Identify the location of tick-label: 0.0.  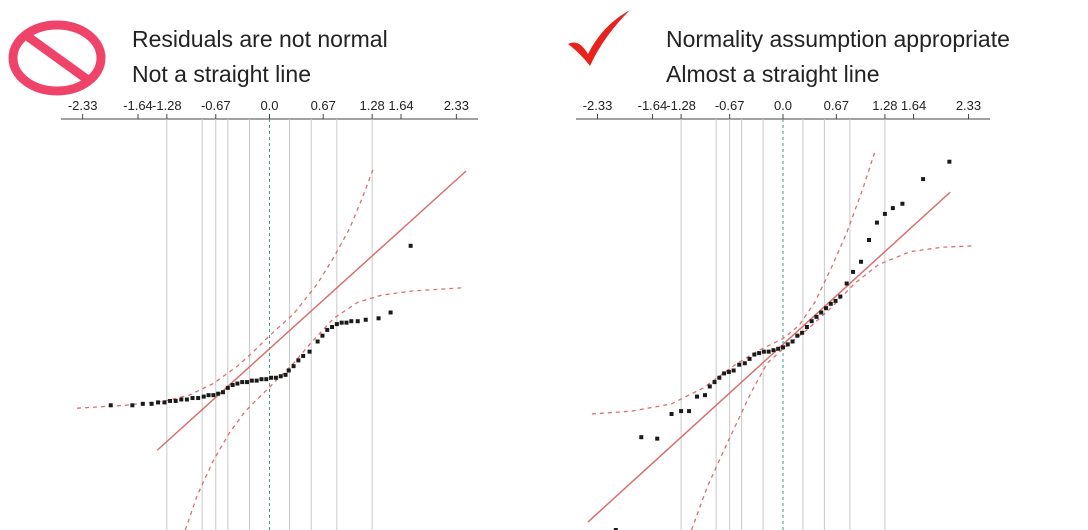
(269, 106).